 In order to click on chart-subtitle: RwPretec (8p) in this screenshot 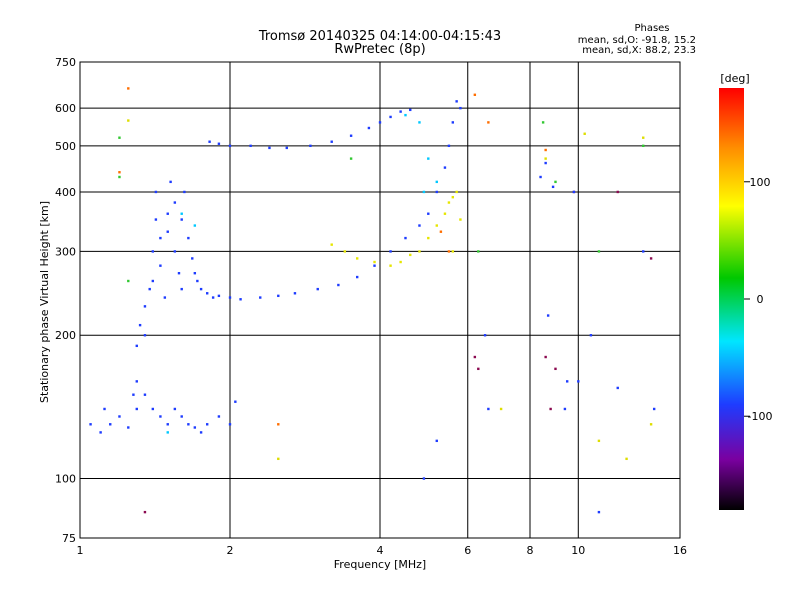, I will do `click(379, 49)`.